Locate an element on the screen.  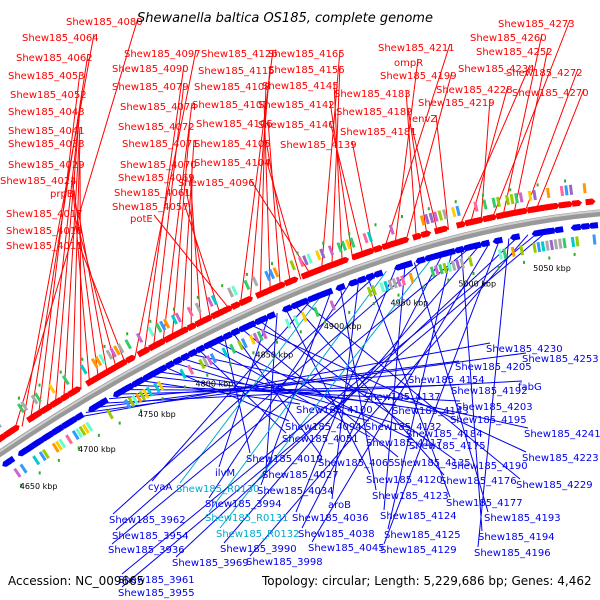
gene-label: prpB is located at coordinates (62, 194).